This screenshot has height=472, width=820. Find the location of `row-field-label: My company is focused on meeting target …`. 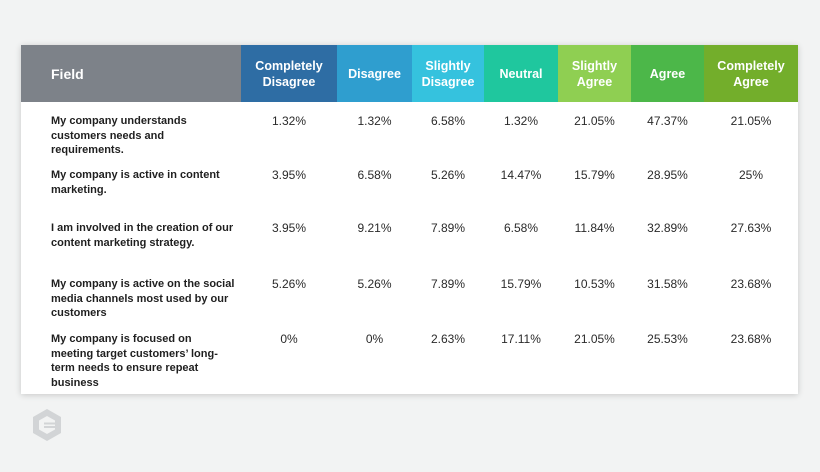

row-field-label: My company is focused on meeting target … is located at coordinates (134, 361).